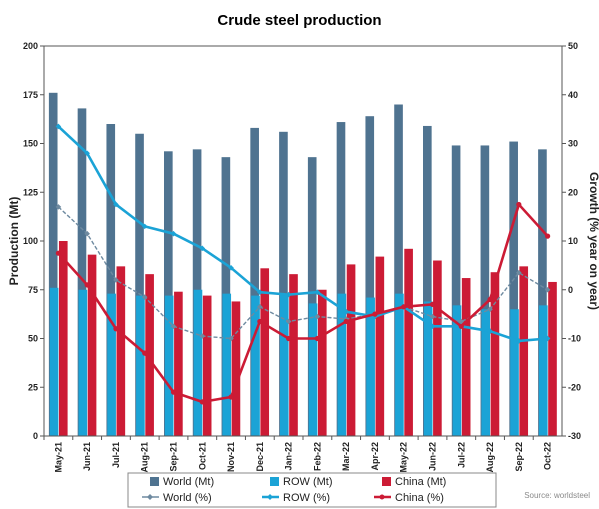 This screenshot has height=509, width=599. Describe the element at coordinates (574, 339) in the screenshot. I see `y2-tick-label--10: -10` at that location.